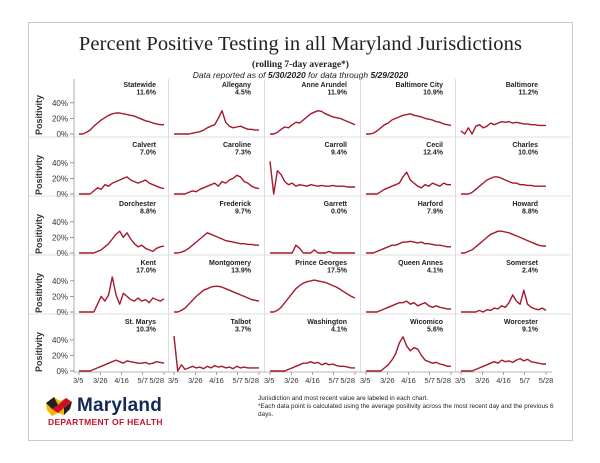  Describe the element at coordinates (389, 75) in the screenshot. I see `data-note-date-through: 5/29/2020` at that location.